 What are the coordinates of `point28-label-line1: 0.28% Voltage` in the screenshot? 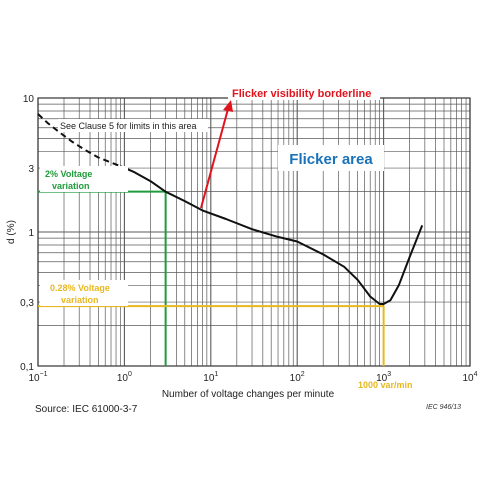 It's located at (80, 288).